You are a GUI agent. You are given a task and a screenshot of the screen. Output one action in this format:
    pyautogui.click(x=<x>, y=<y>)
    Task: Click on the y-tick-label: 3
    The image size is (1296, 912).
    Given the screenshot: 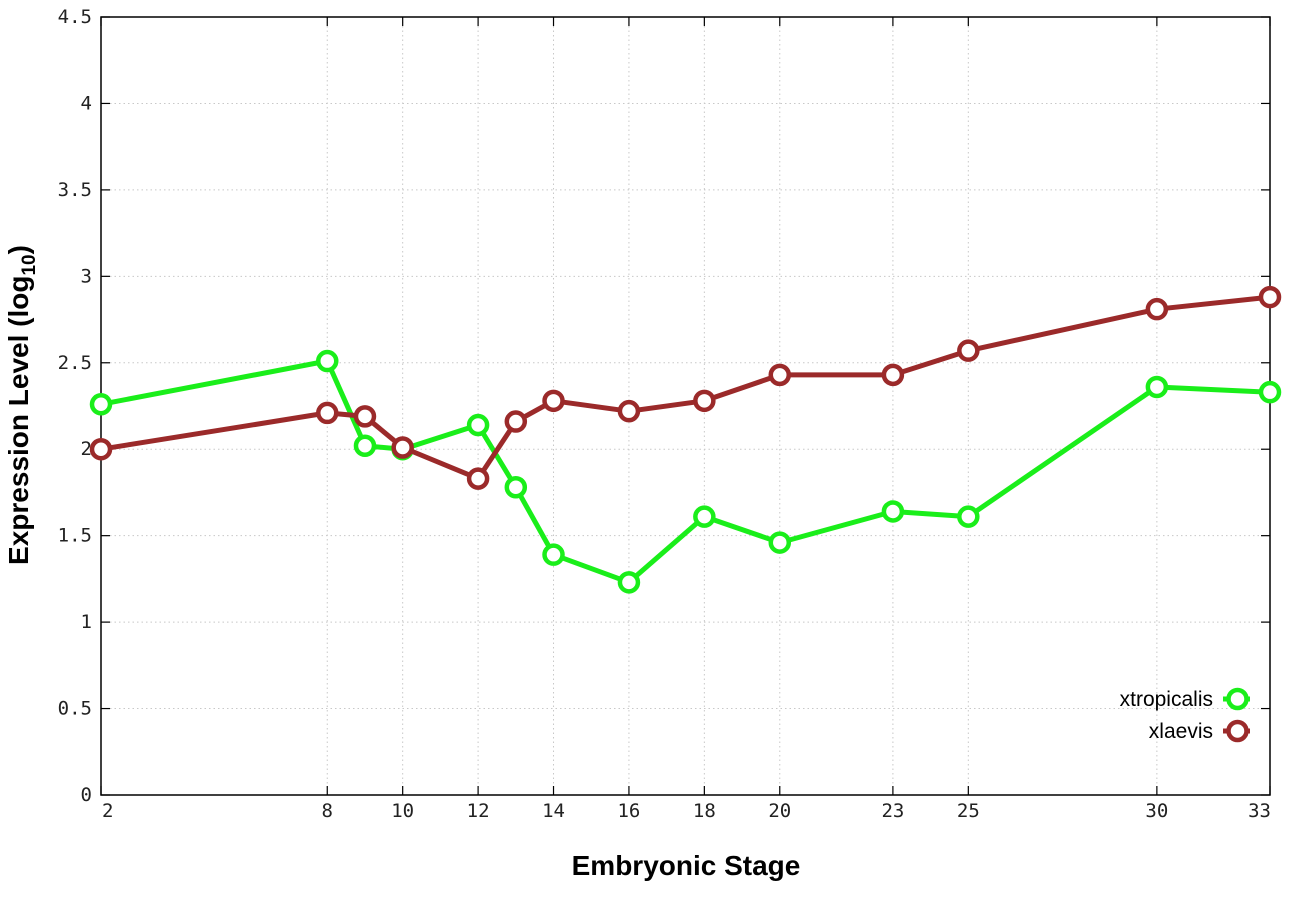 What is the action you would take?
    pyautogui.click(x=86, y=276)
    